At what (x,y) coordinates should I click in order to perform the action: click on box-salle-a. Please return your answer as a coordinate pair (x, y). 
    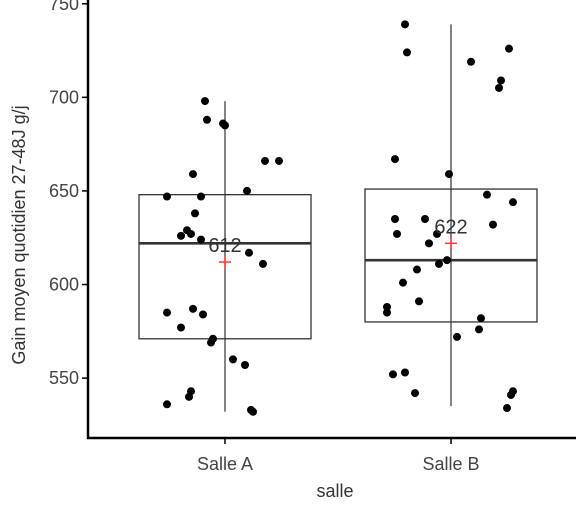
    Looking at the image, I should click on (225, 267).